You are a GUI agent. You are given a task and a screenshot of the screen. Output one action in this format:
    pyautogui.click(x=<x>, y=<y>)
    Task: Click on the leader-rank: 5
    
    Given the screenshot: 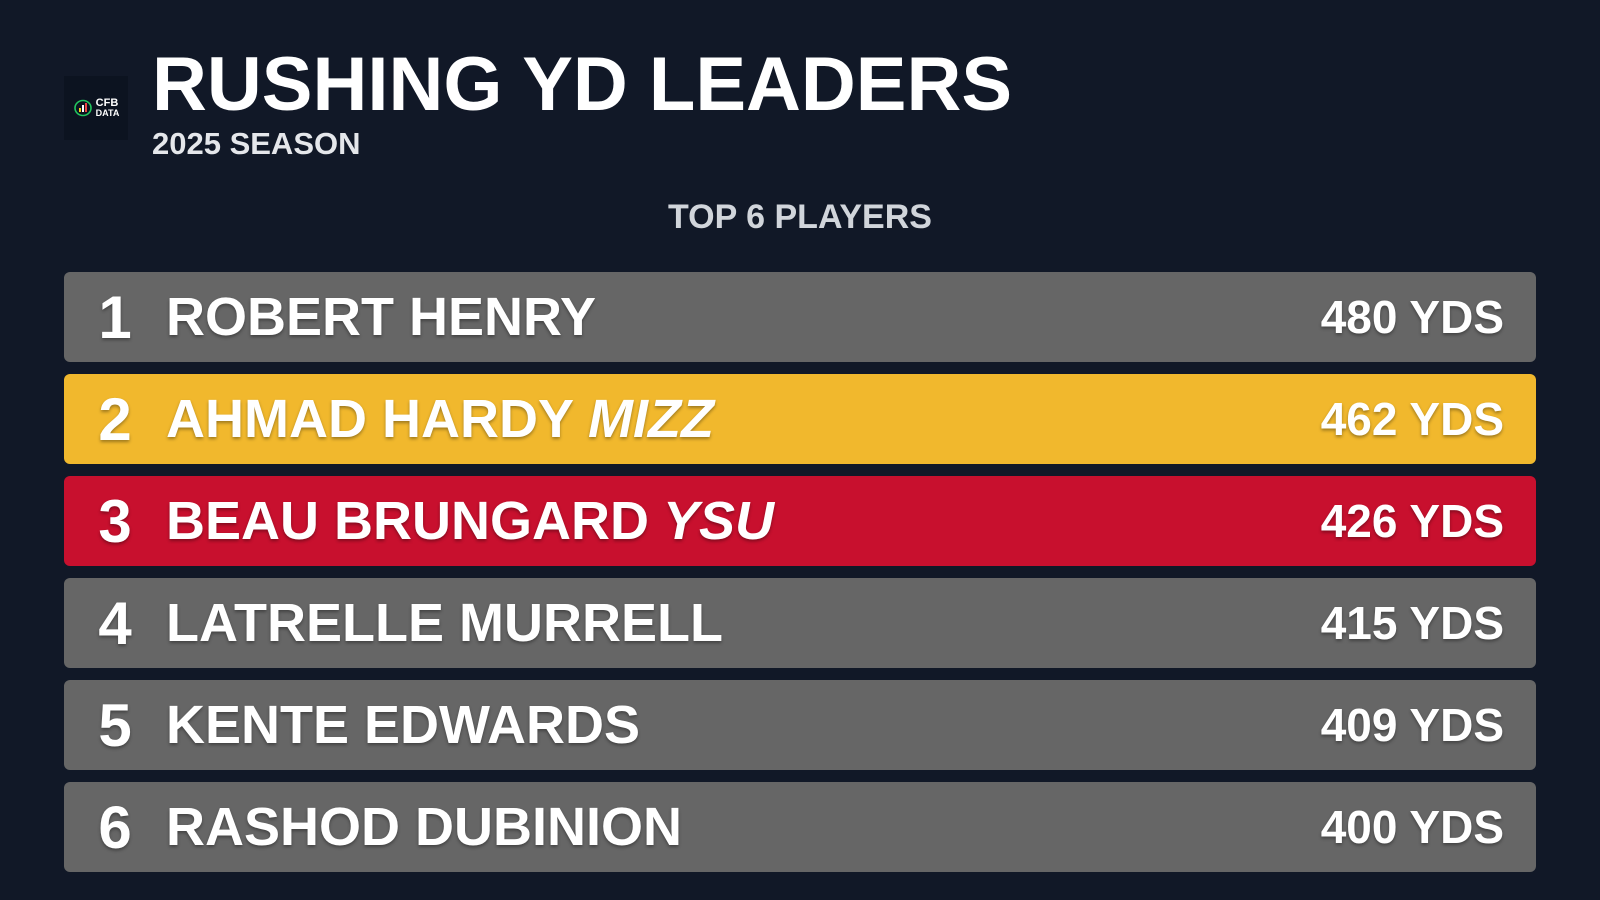 What is the action you would take?
    pyautogui.click(x=115, y=725)
    